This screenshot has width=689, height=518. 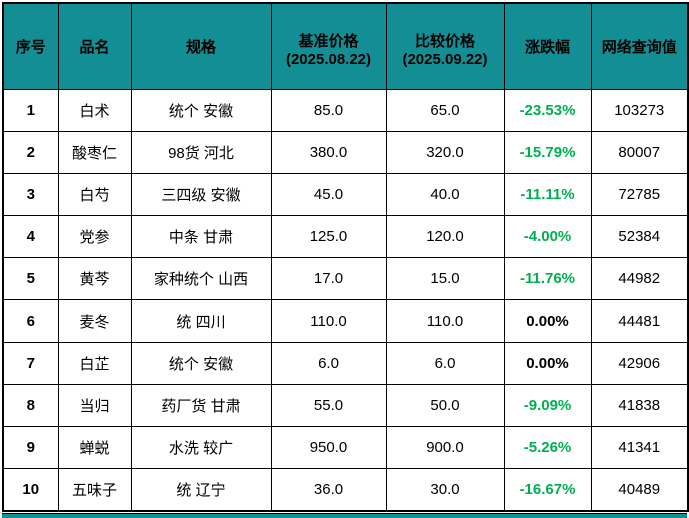 I want to click on cell-index: 10, so click(x=30, y=490).